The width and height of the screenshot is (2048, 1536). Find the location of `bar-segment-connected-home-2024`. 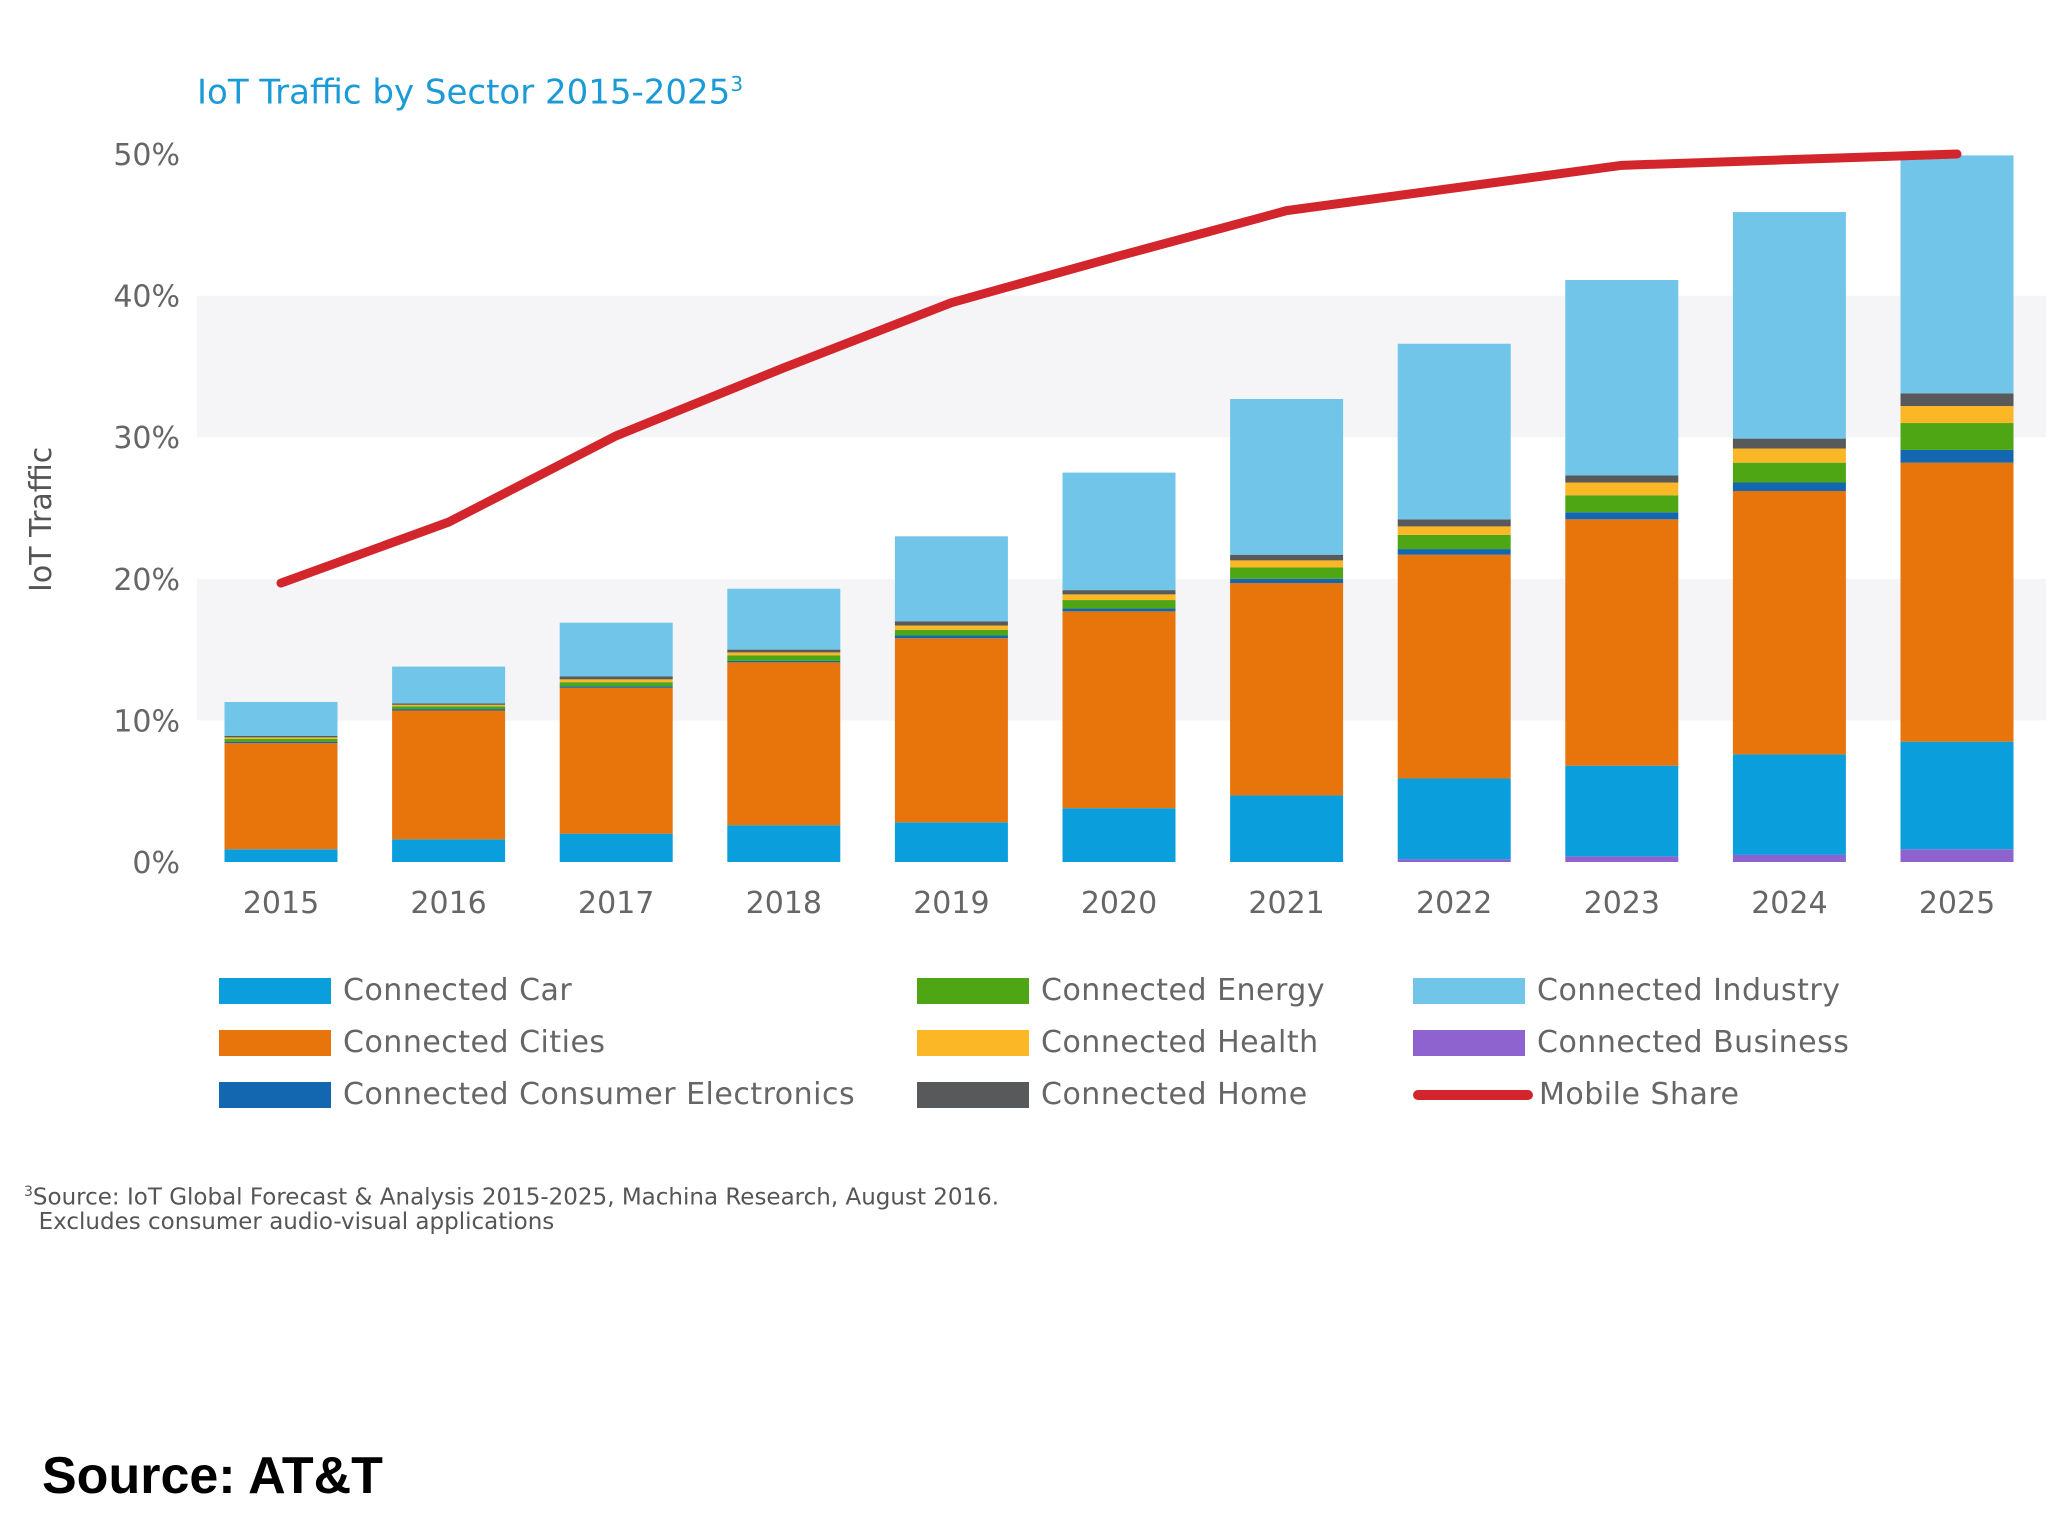

bar-segment-connected-home-2024 is located at coordinates (1789, 443).